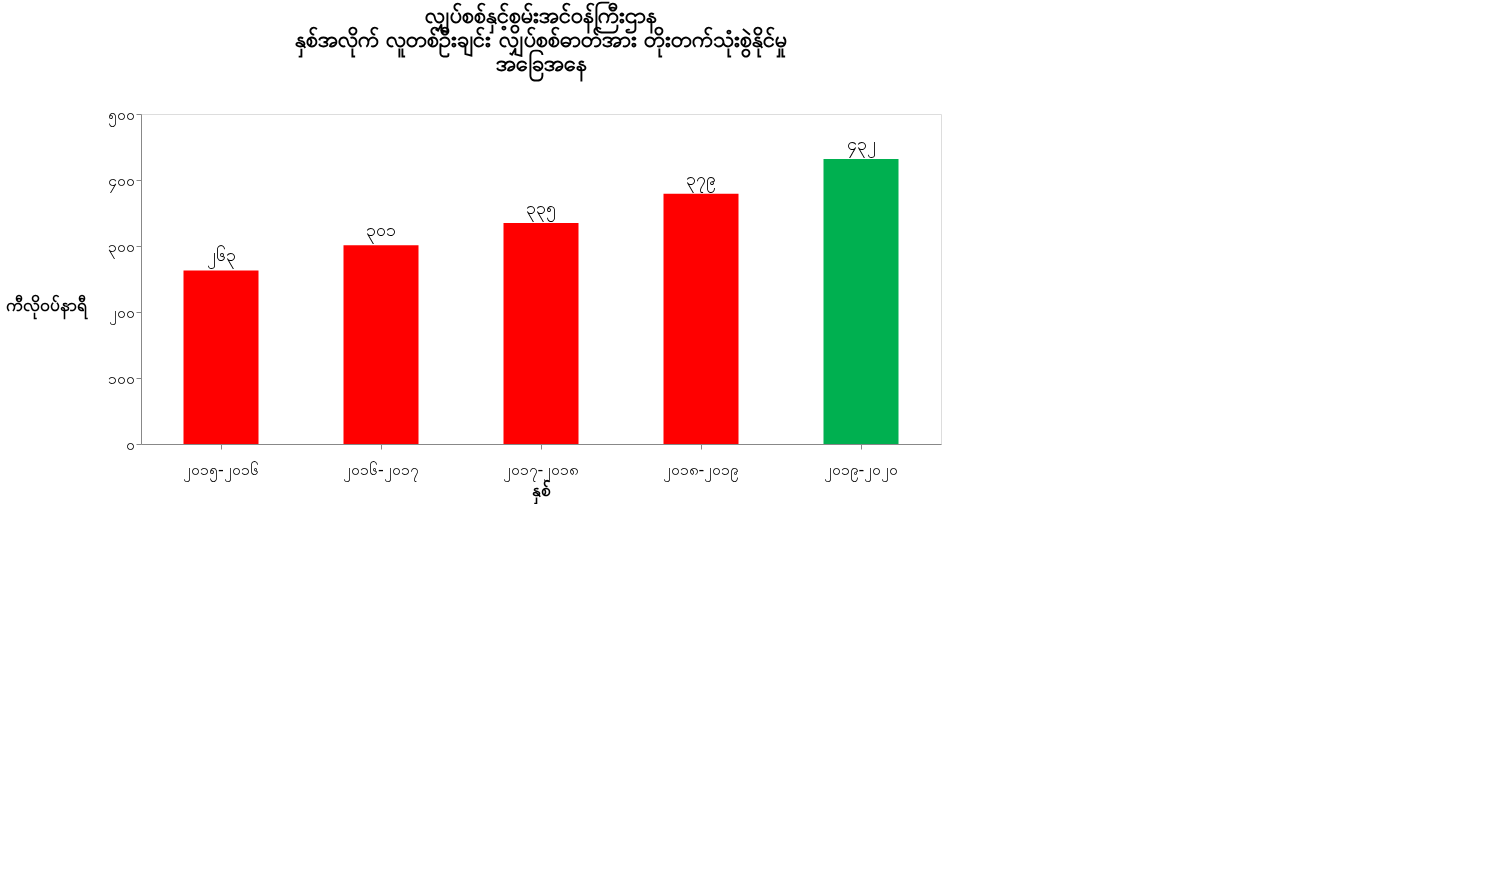 The width and height of the screenshot is (1490, 881). I want to click on x-tick-label: ၂၀၁၅-၂၀၁၆, so click(221, 470).